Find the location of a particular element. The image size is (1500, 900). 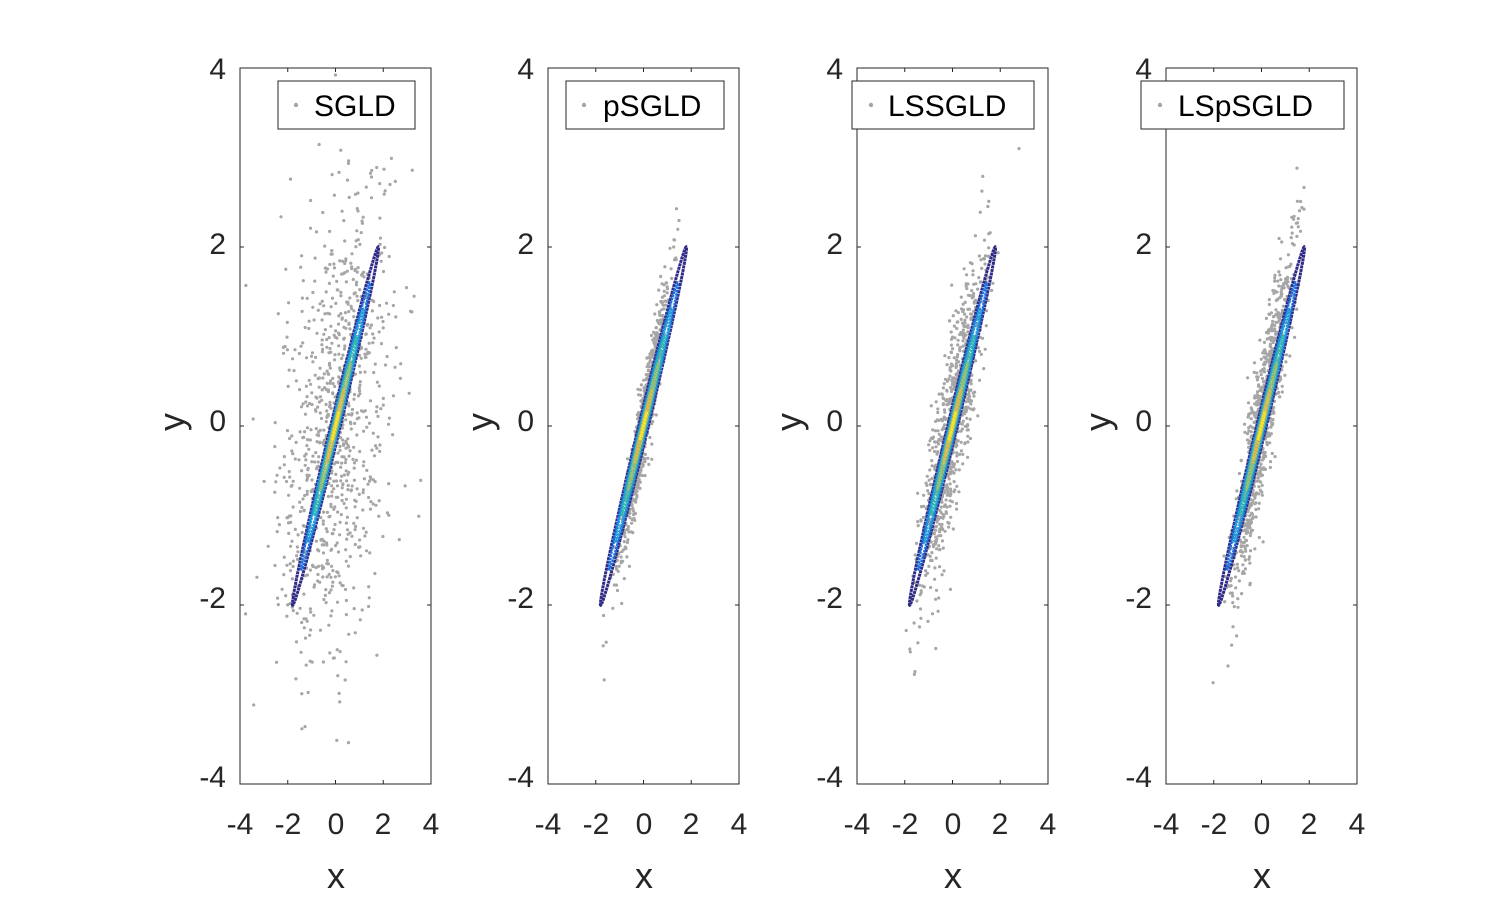

y-tick-labels: -4 -2 0 2 4 is located at coordinates (520, 423).